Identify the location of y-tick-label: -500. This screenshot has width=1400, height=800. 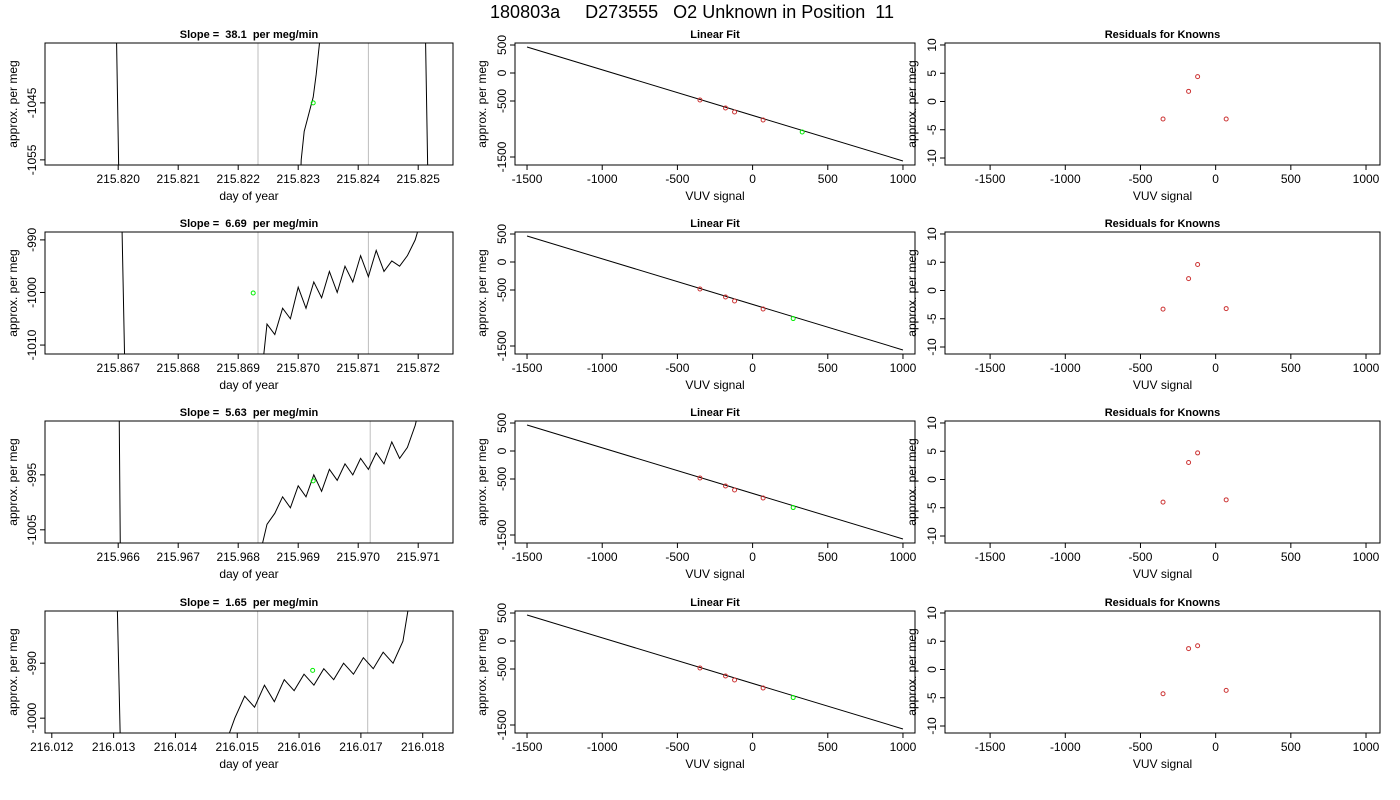
(502, 101).